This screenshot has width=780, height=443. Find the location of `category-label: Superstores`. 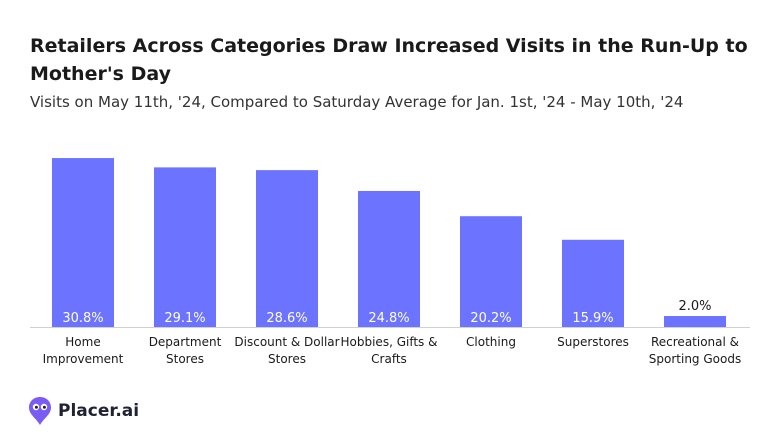

category-label: Superstores is located at coordinates (593, 342).